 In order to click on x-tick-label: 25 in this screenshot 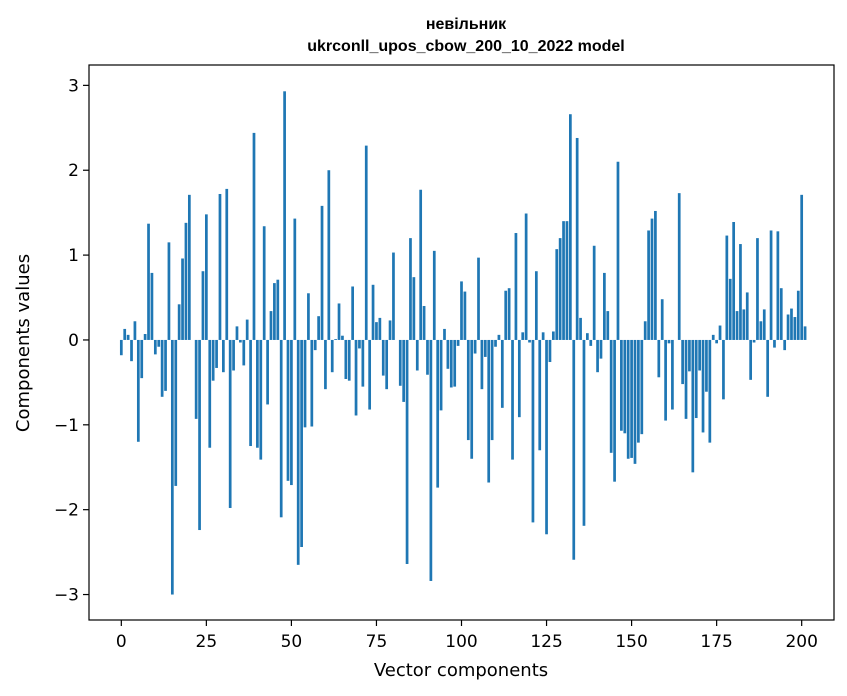, I will do `click(207, 642)`.